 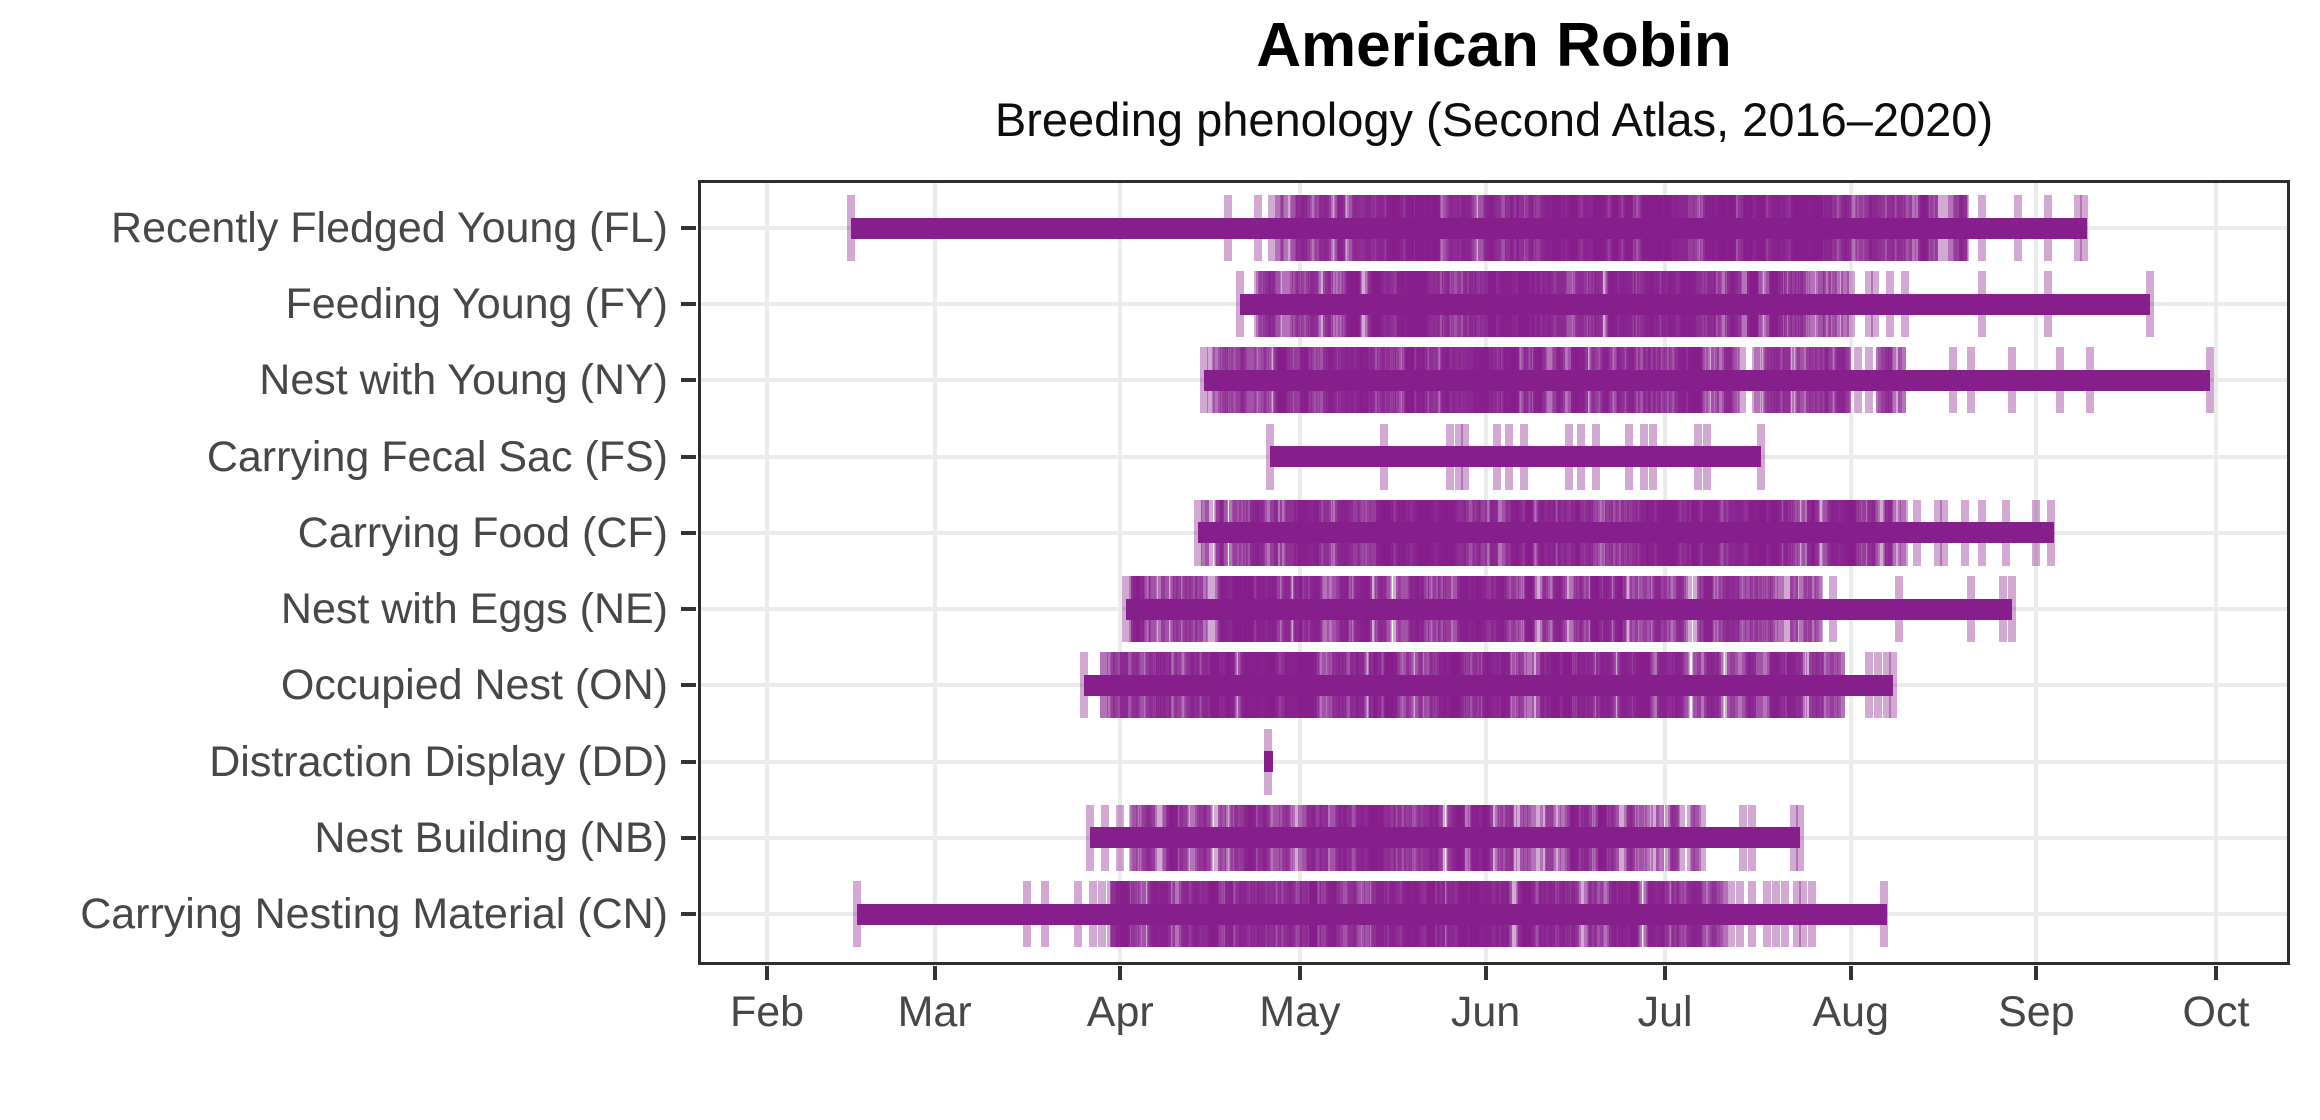 What do you see at coordinates (1494, 45) in the screenshot?
I see `chart-title: American Robin` at bounding box center [1494, 45].